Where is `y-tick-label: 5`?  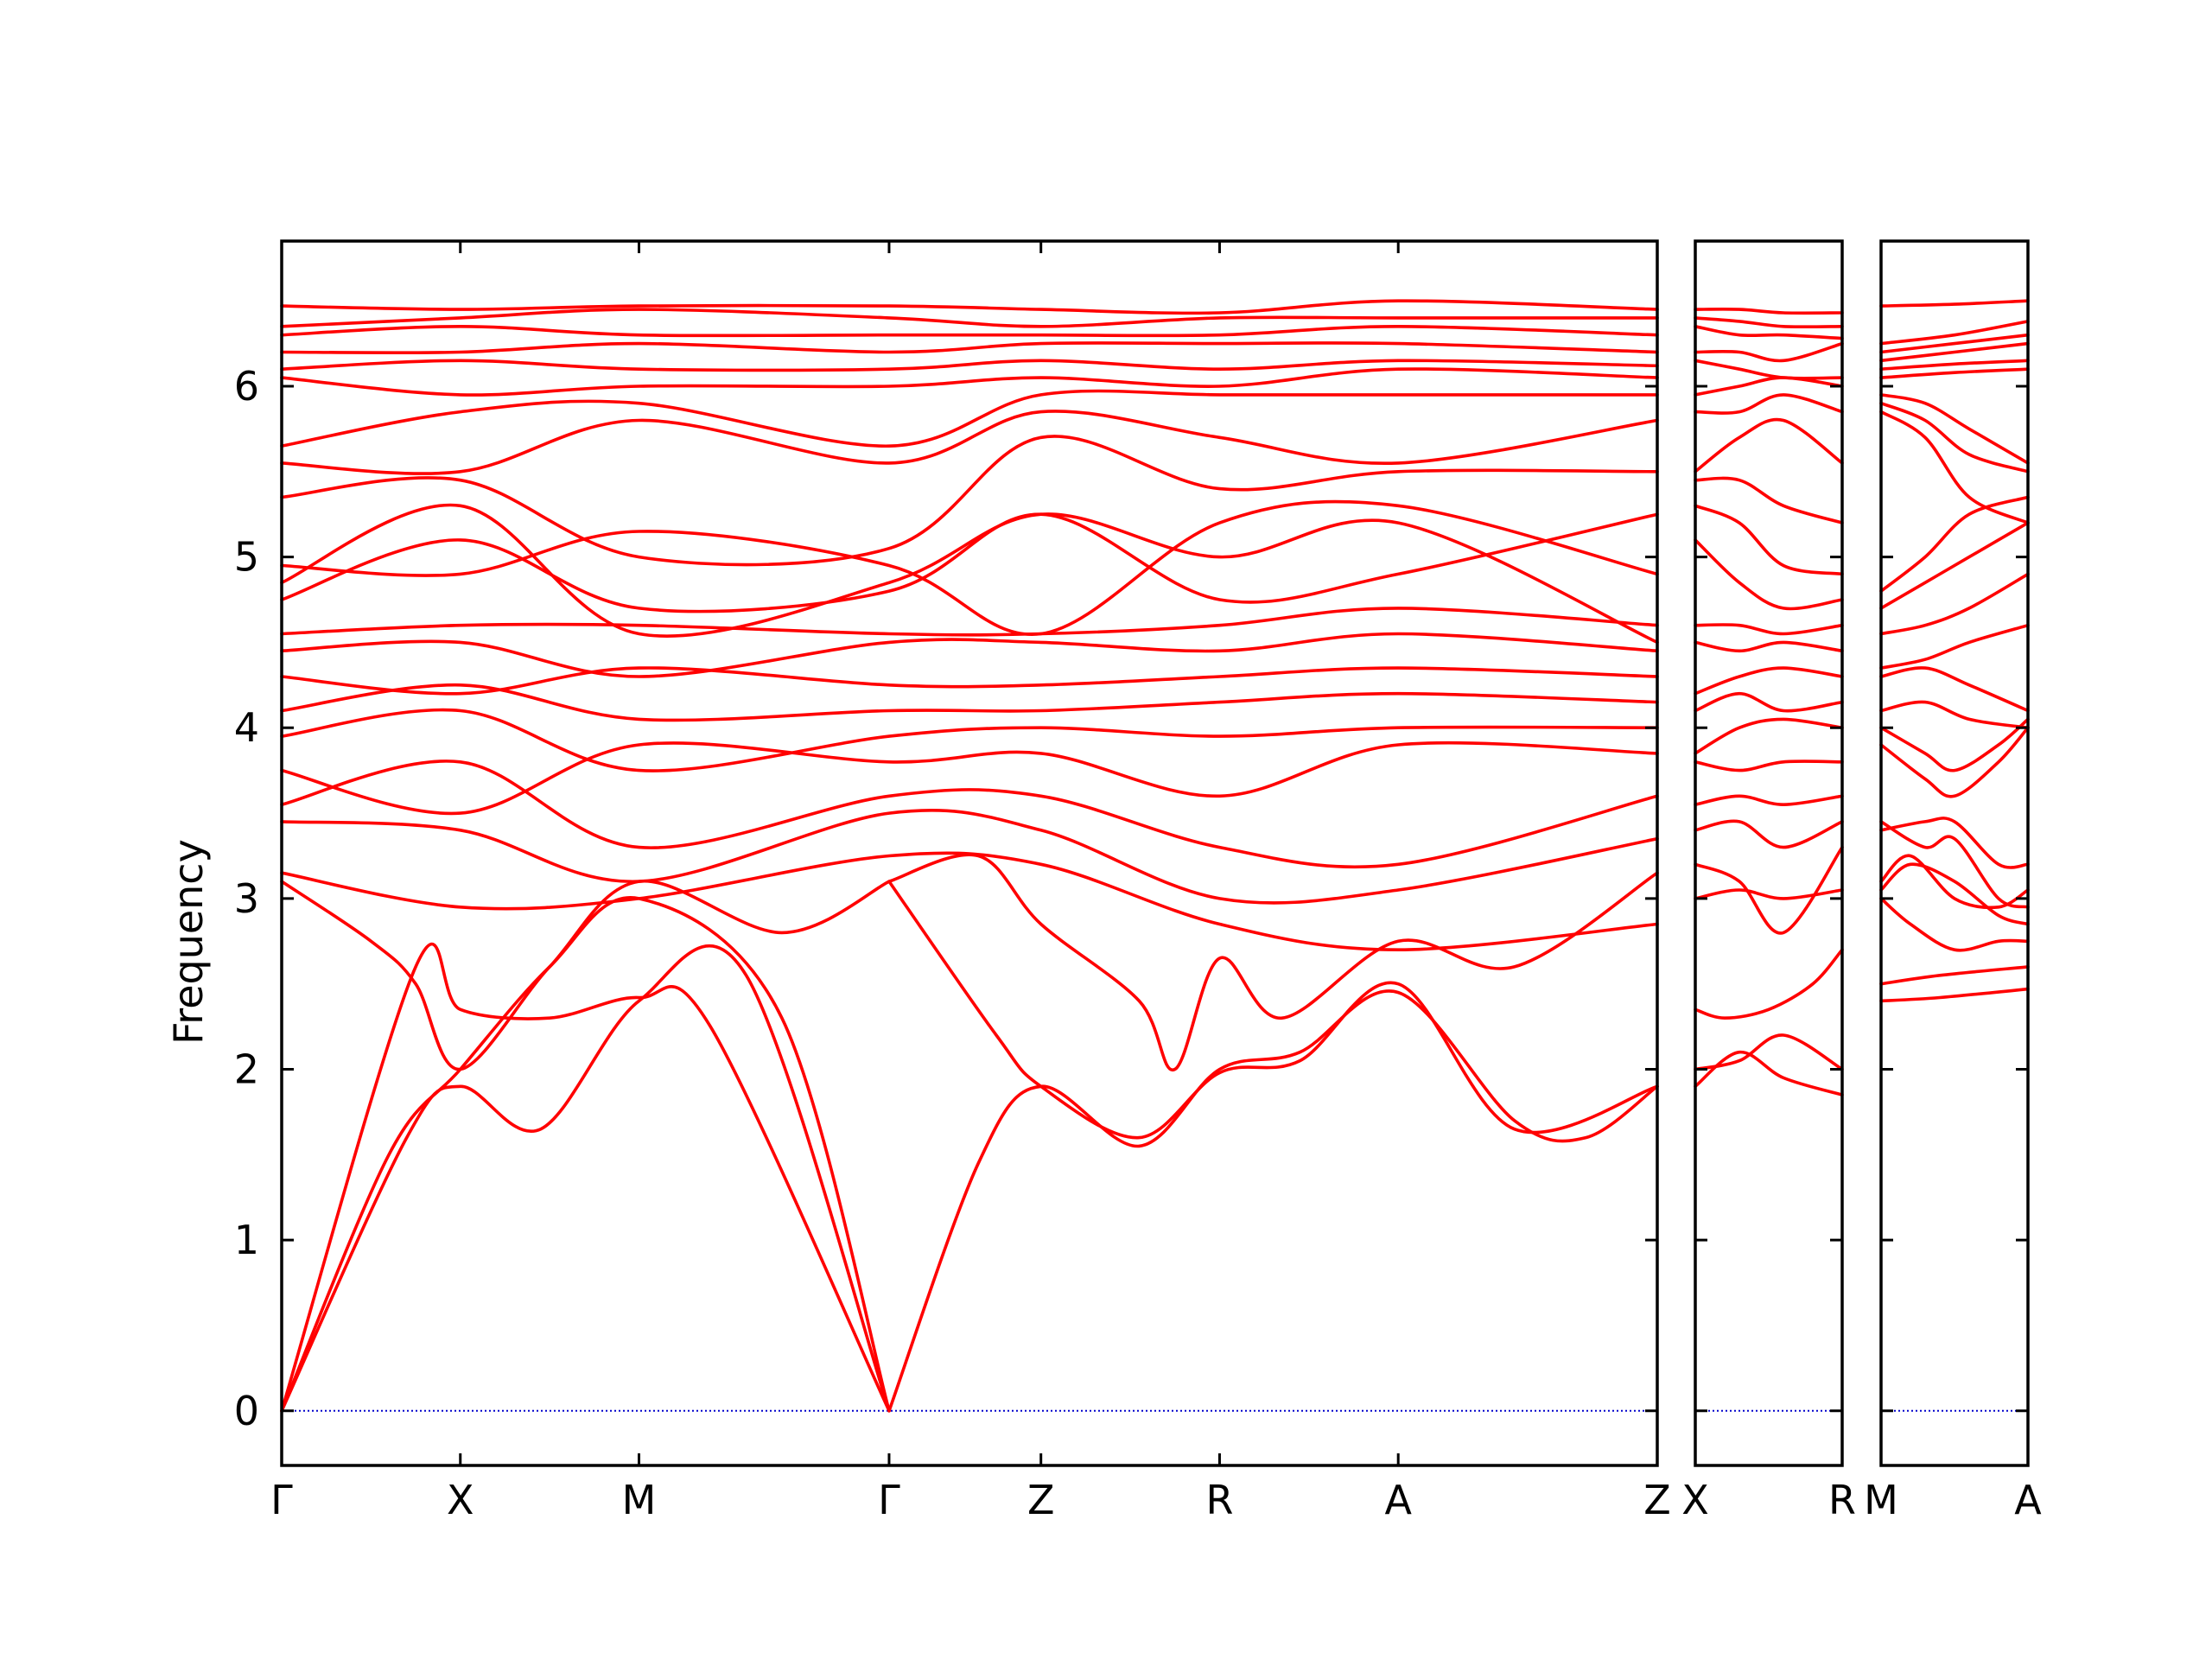 y-tick-label: 5 is located at coordinates (246, 557).